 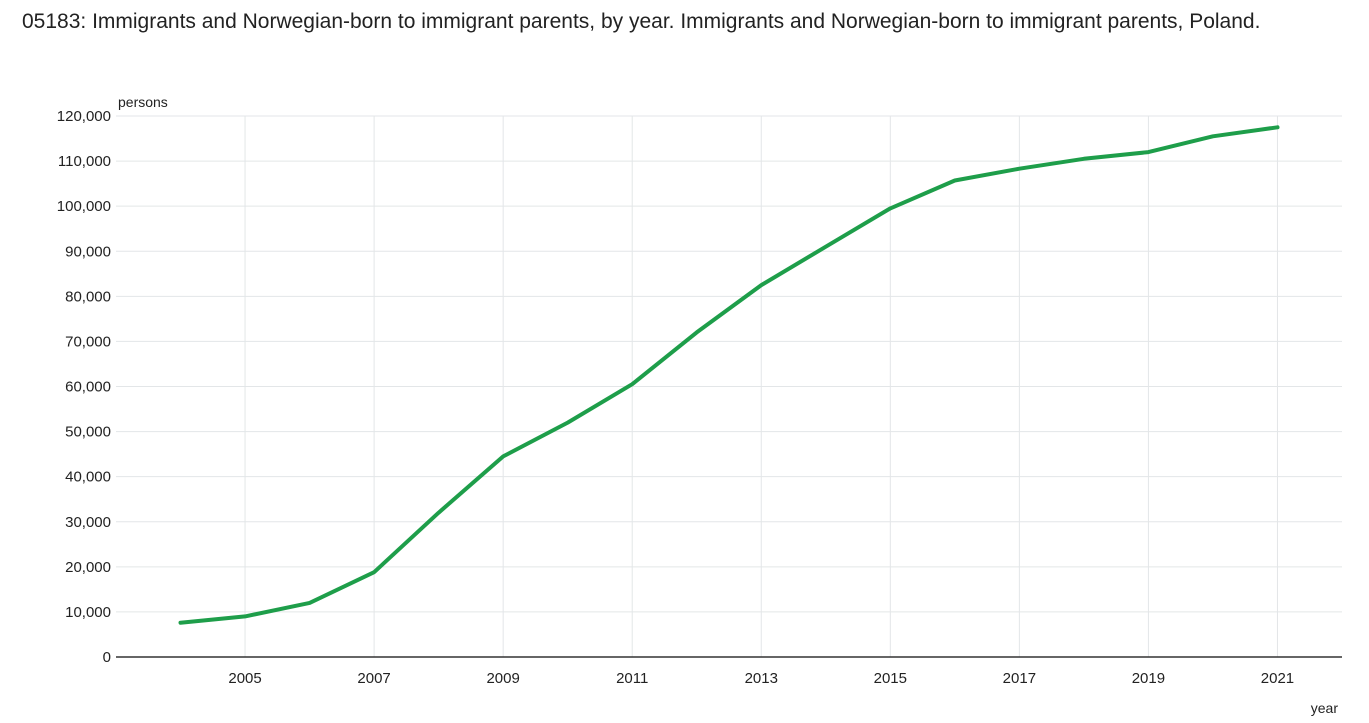 I want to click on y-axis-label: persons, so click(x=143, y=102).